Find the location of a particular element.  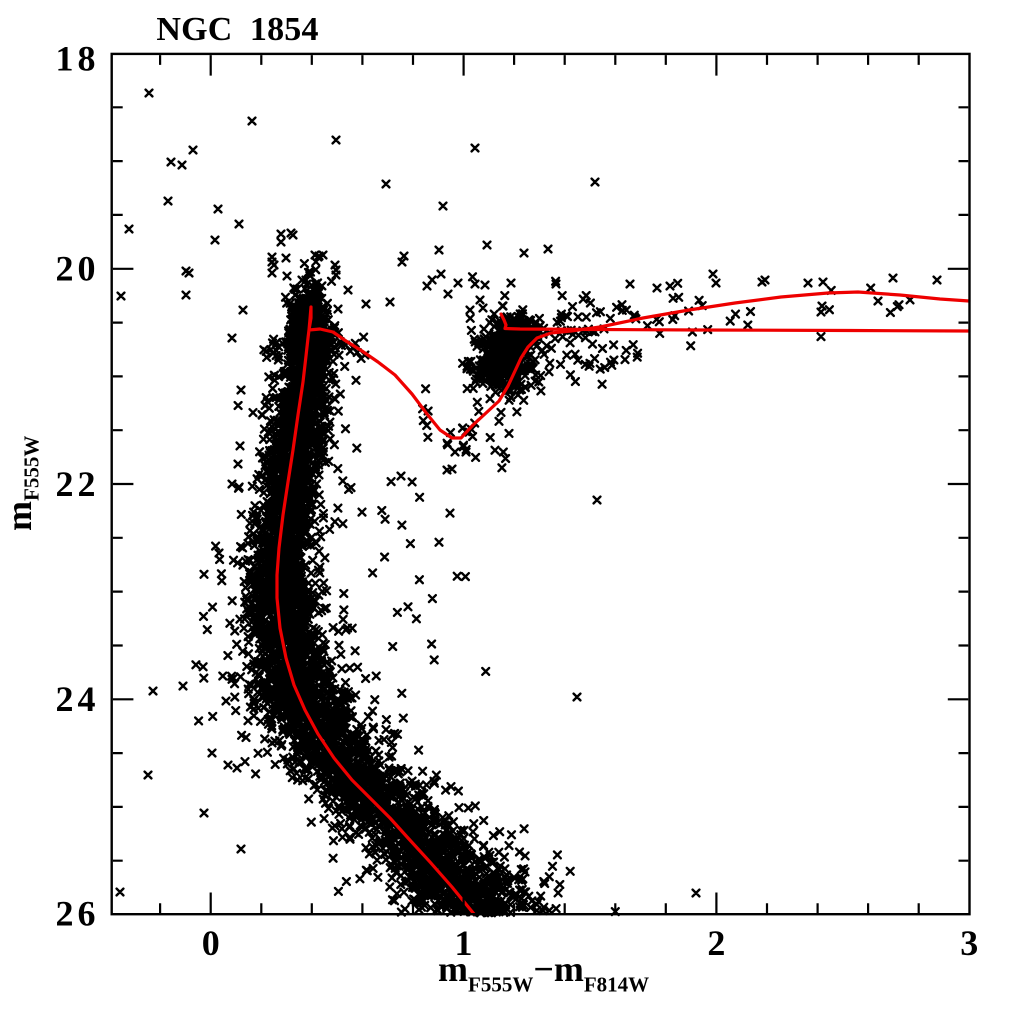

svg-text: 20 is located at coordinates (78, 269).